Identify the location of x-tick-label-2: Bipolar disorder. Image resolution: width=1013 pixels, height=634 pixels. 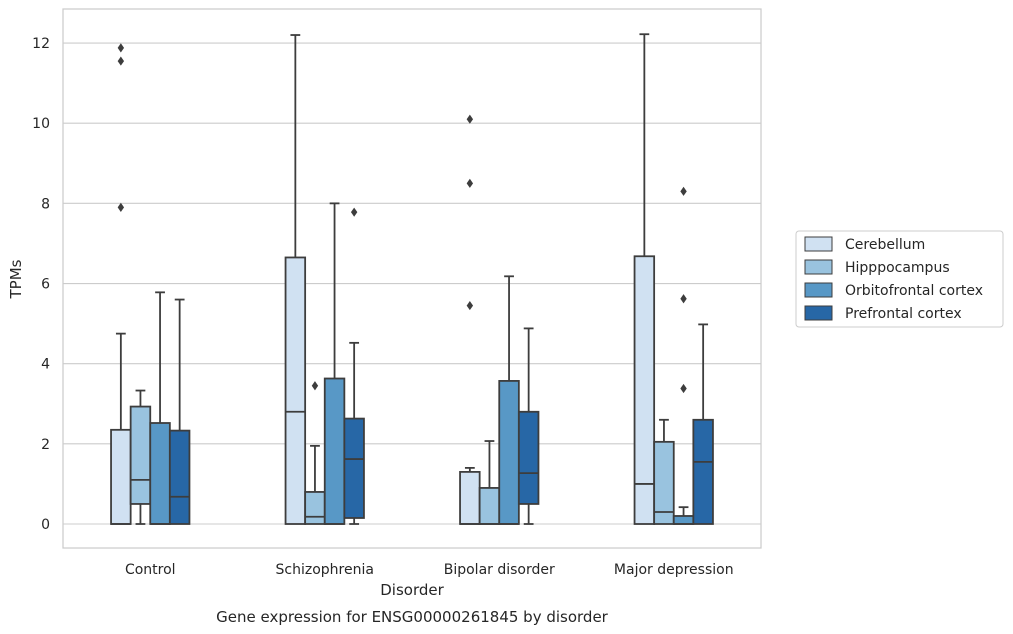
(499, 570).